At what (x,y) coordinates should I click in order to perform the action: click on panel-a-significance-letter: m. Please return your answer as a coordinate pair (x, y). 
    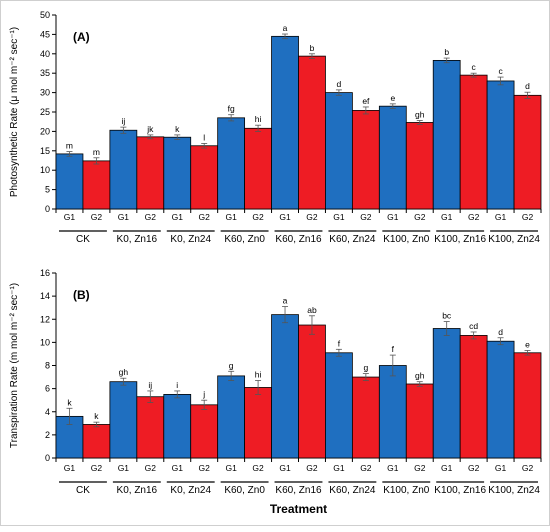
    Looking at the image, I should click on (96, 152).